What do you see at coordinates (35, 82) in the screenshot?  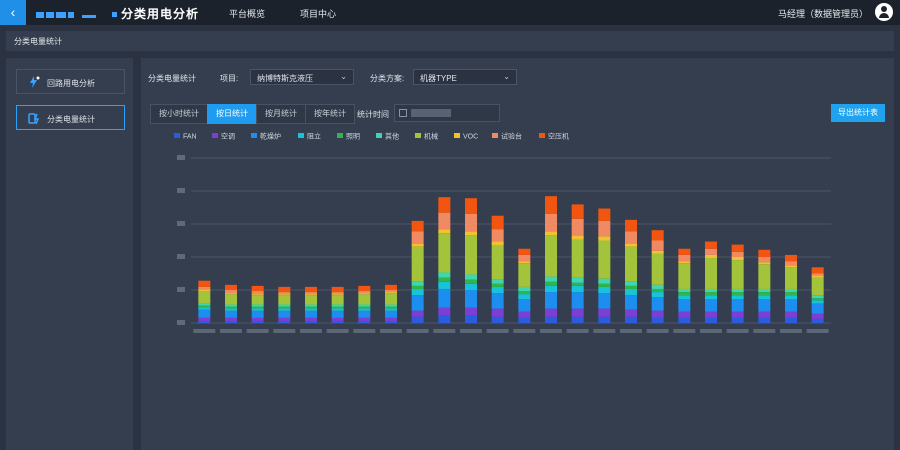 I see `lightning-chart-icon` at bounding box center [35, 82].